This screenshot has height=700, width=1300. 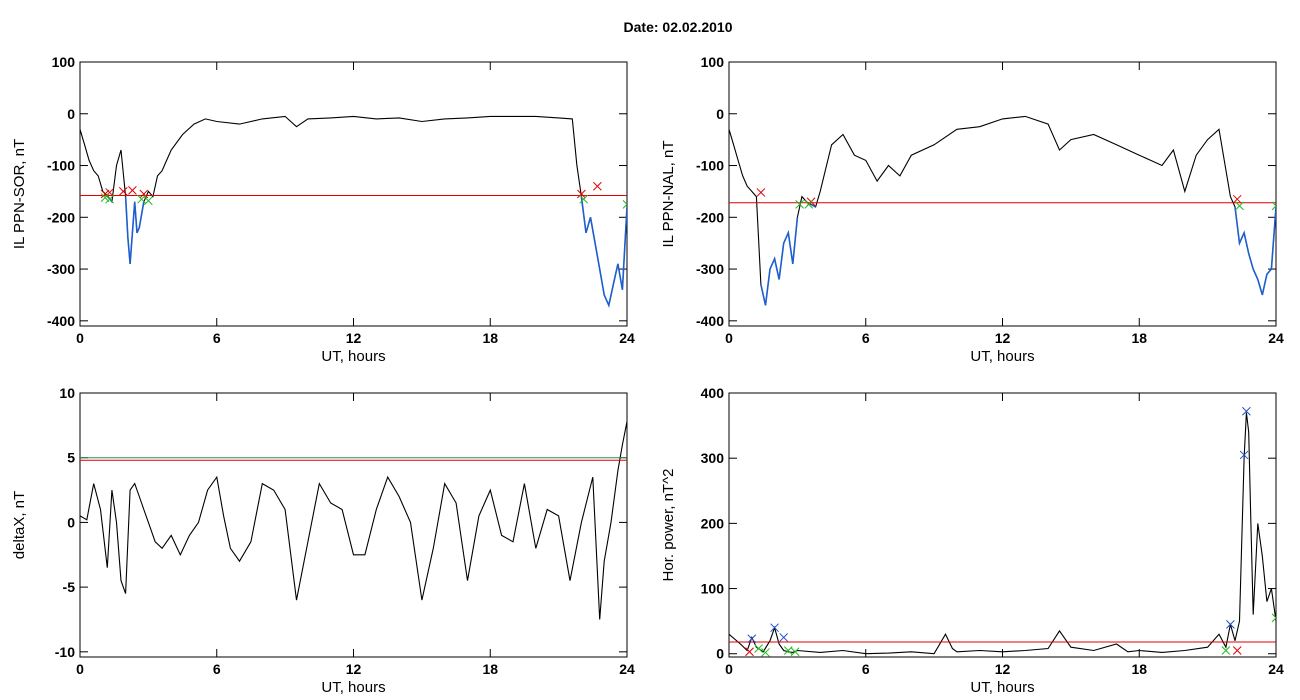 I want to click on y-axis-label: Hor. power, nT^2, so click(x=668, y=525).